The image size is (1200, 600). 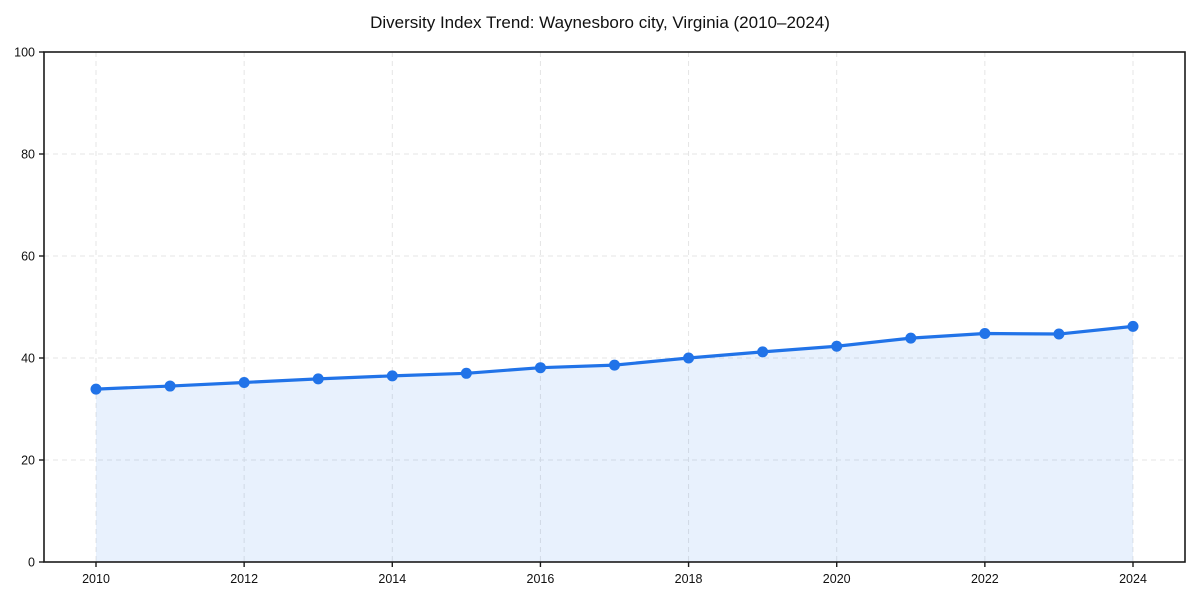 What do you see at coordinates (541, 579) in the screenshot?
I see `x-tick-label: 2016` at bounding box center [541, 579].